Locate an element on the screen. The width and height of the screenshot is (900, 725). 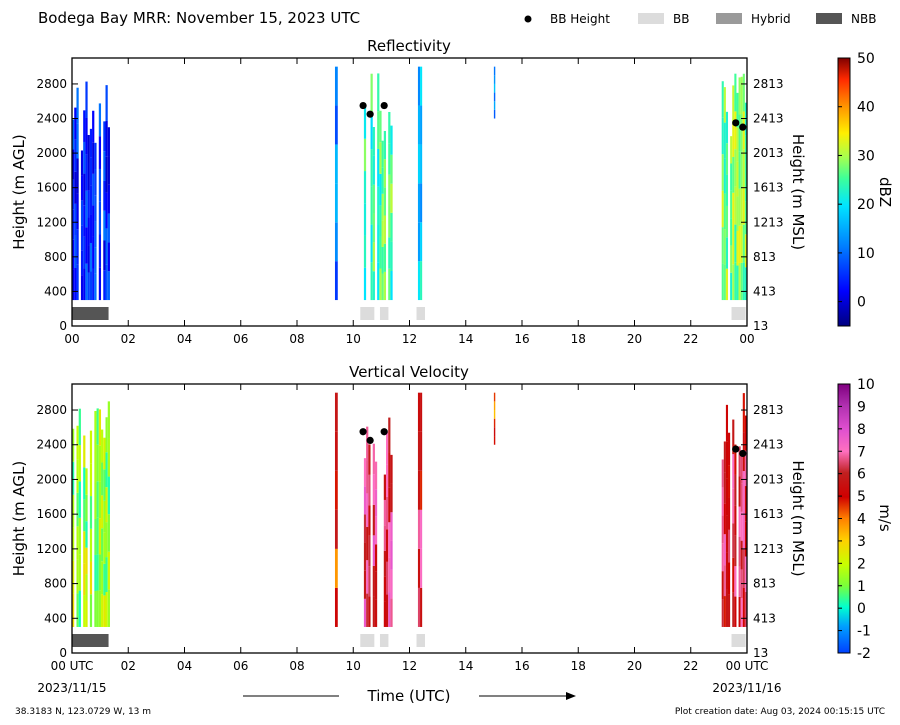
y2-tick-label: 13 is located at coordinates (760, 326).